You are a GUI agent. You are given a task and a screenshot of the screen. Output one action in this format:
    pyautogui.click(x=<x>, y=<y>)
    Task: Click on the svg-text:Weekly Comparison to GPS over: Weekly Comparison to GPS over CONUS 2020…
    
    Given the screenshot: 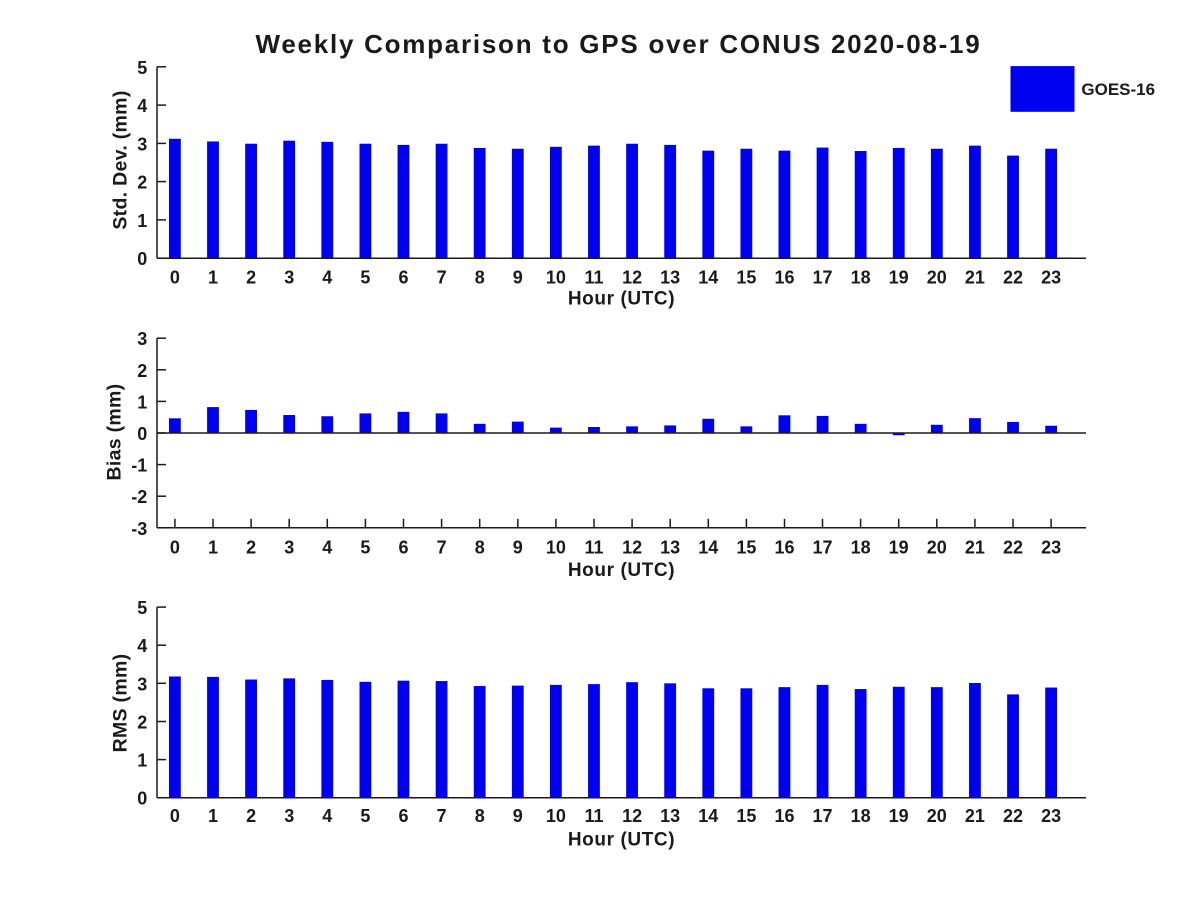 What is the action you would take?
    pyautogui.click(x=619, y=44)
    